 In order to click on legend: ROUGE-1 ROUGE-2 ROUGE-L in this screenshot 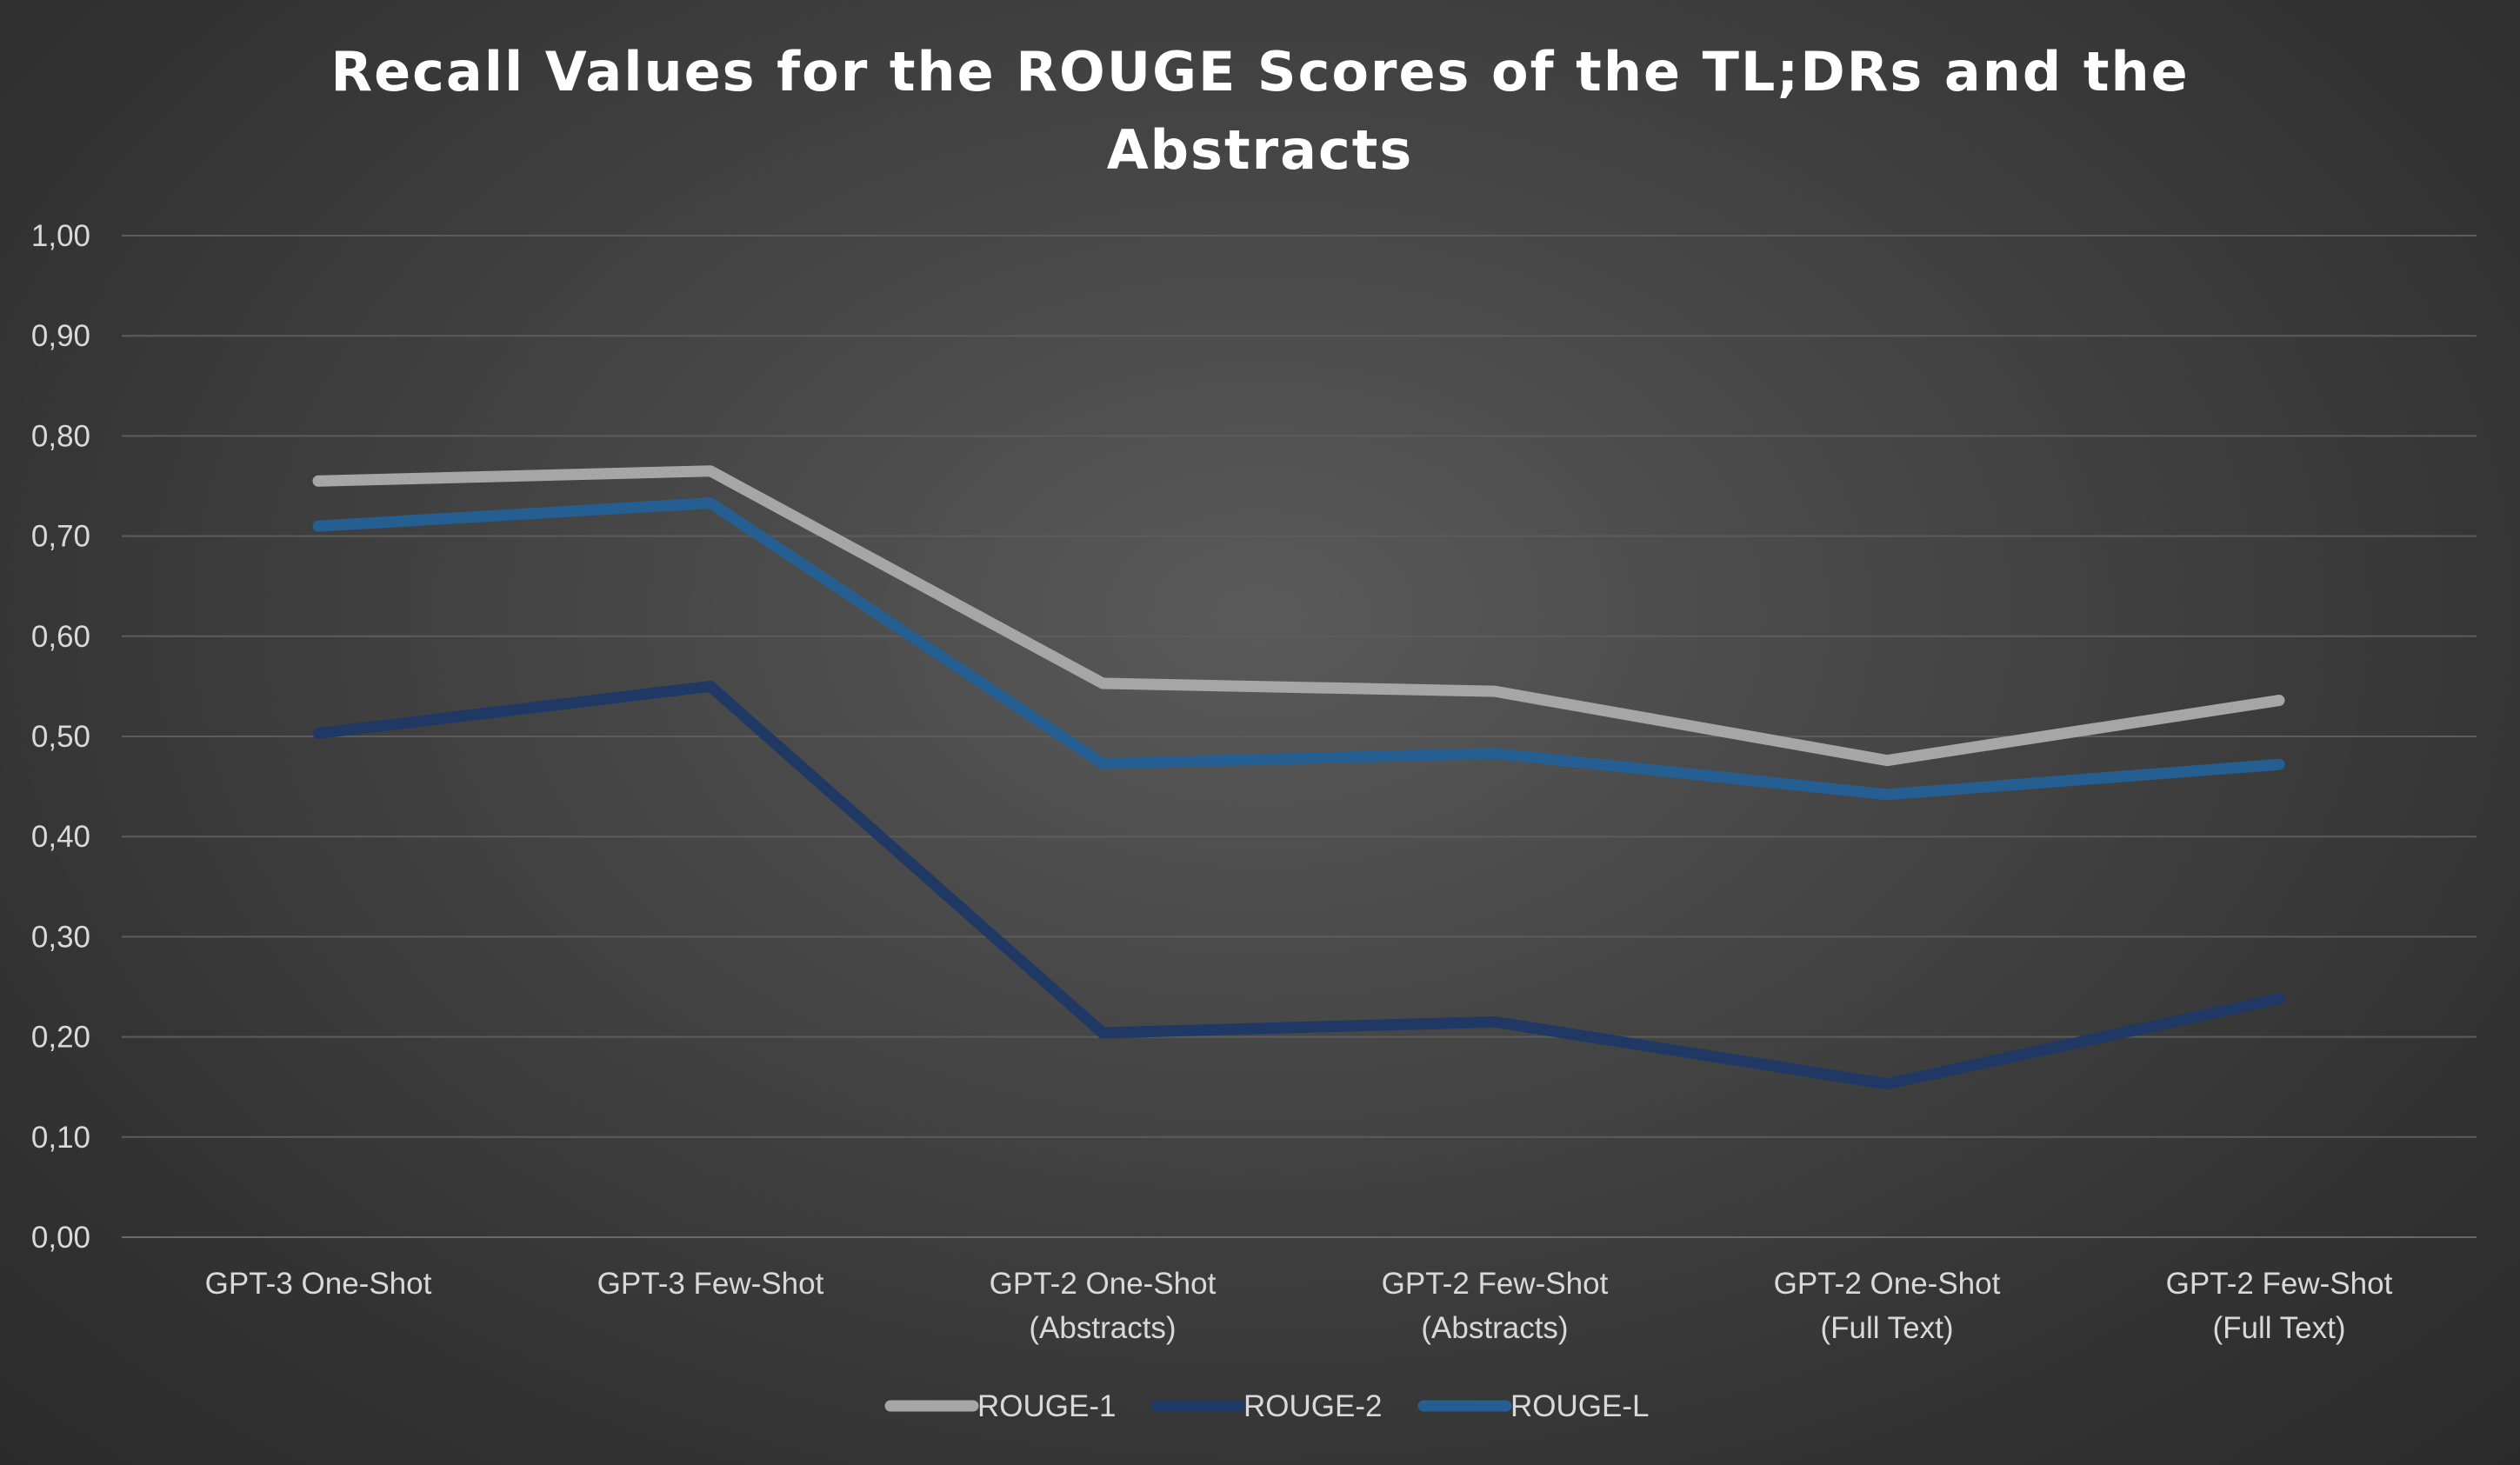, I will do `click(1266, 1406)`.